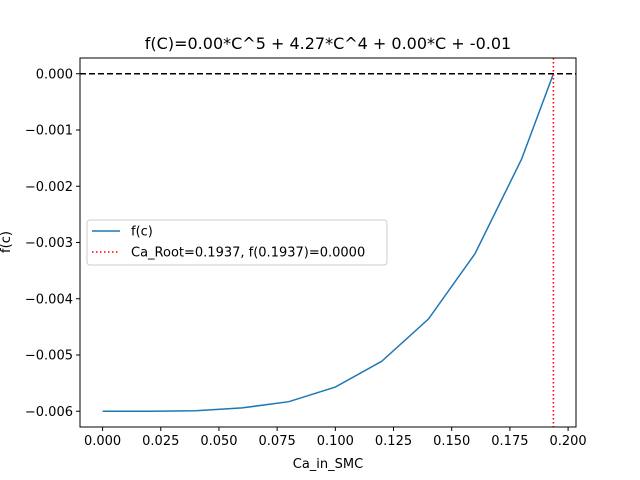  I want to click on y-axis-title: f(c), so click(7, 242).